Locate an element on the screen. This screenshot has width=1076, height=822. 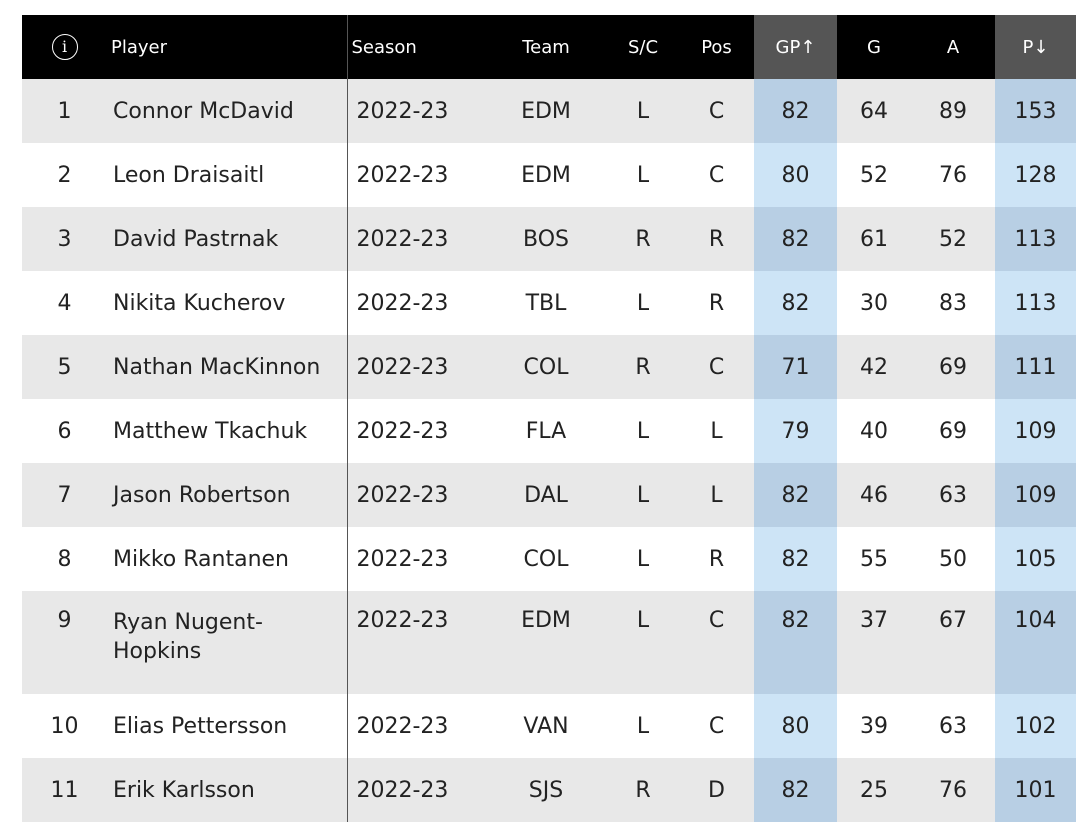
goals-cell: 39 is located at coordinates (874, 726).